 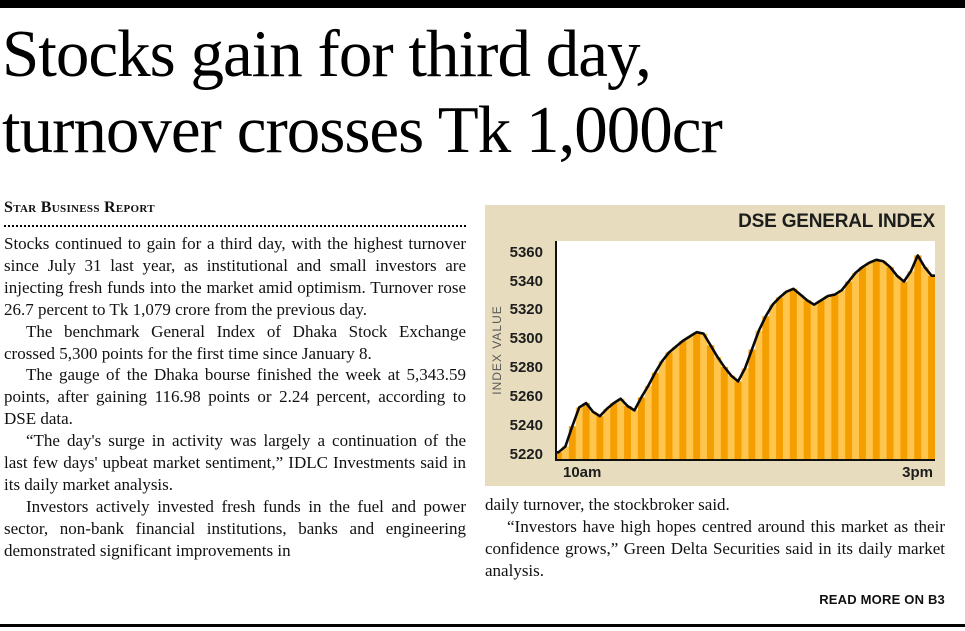 What do you see at coordinates (836, 221) in the screenshot?
I see `chart-title: DSE GENERAL INDEX` at bounding box center [836, 221].